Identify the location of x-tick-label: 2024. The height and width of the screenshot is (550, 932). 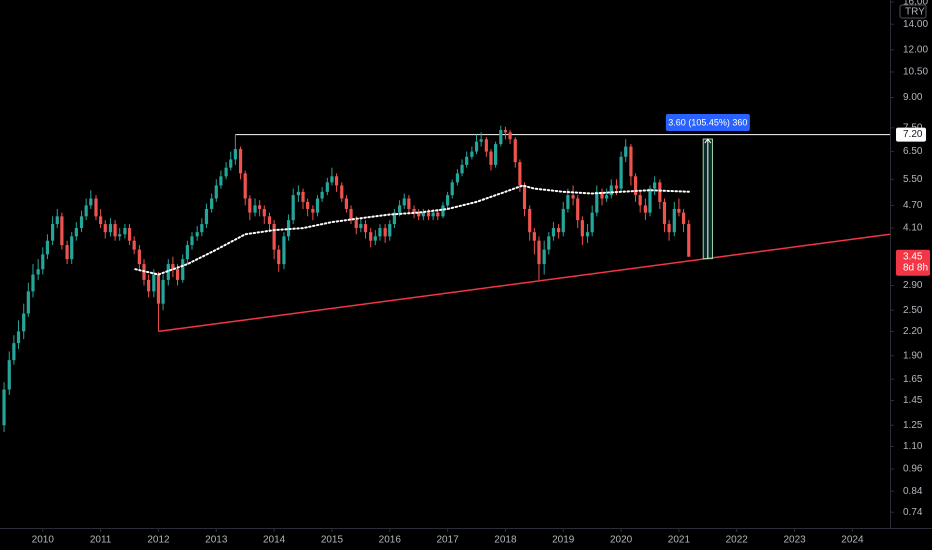
(852, 540).